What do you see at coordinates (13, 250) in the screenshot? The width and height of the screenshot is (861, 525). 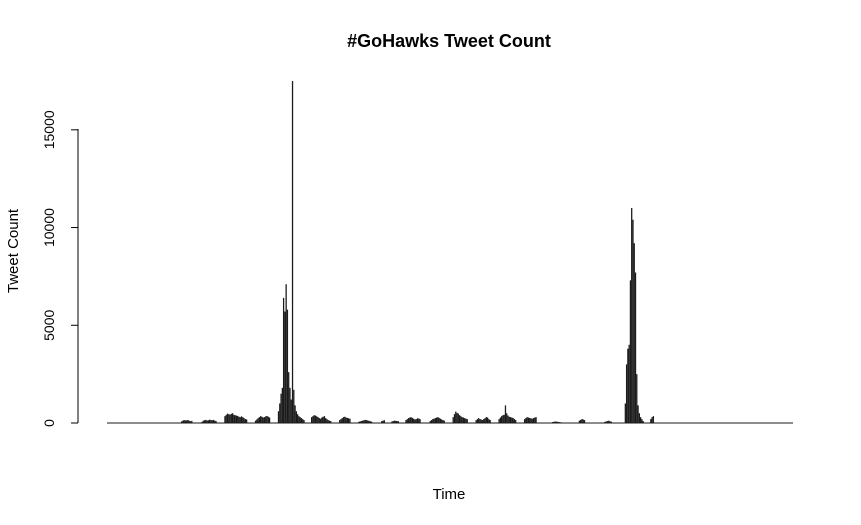 I see `y-axis-label: Tweet Count` at bounding box center [13, 250].